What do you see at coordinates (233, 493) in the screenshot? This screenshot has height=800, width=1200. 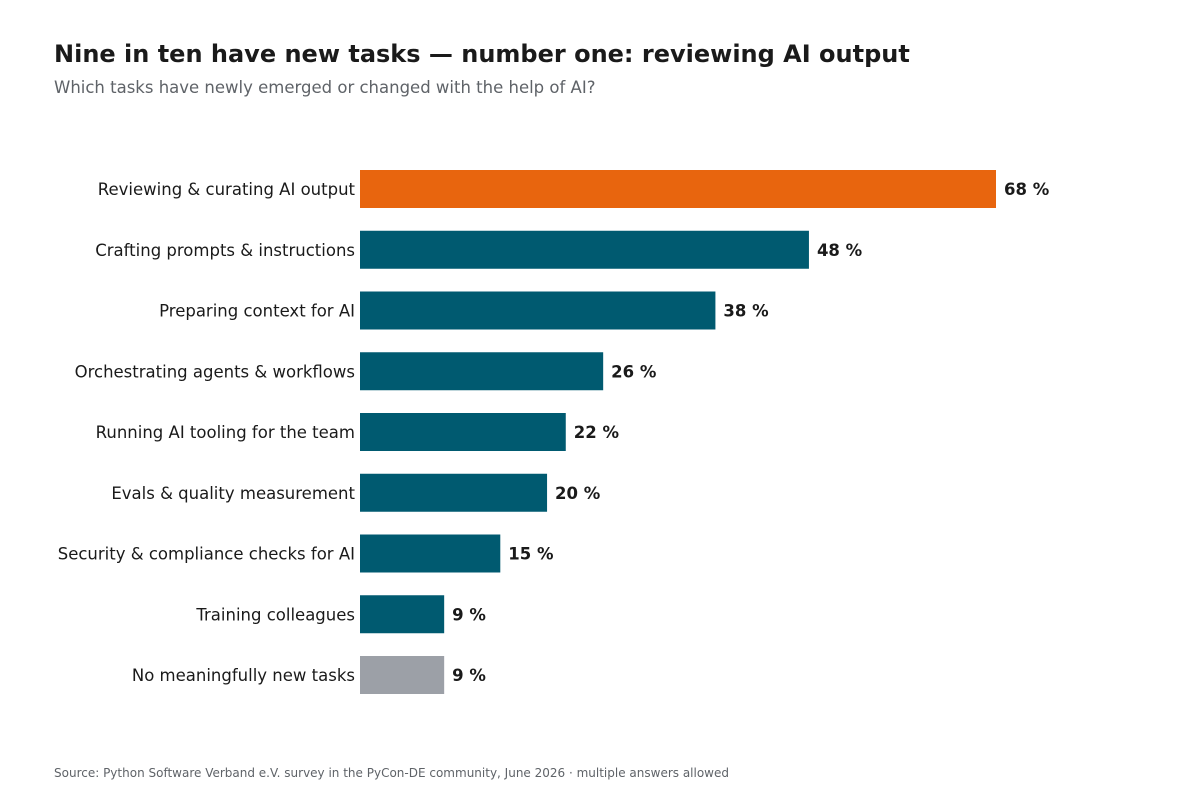 I see `category-label: Evals & quality measurement` at bounding box center [233, 493].